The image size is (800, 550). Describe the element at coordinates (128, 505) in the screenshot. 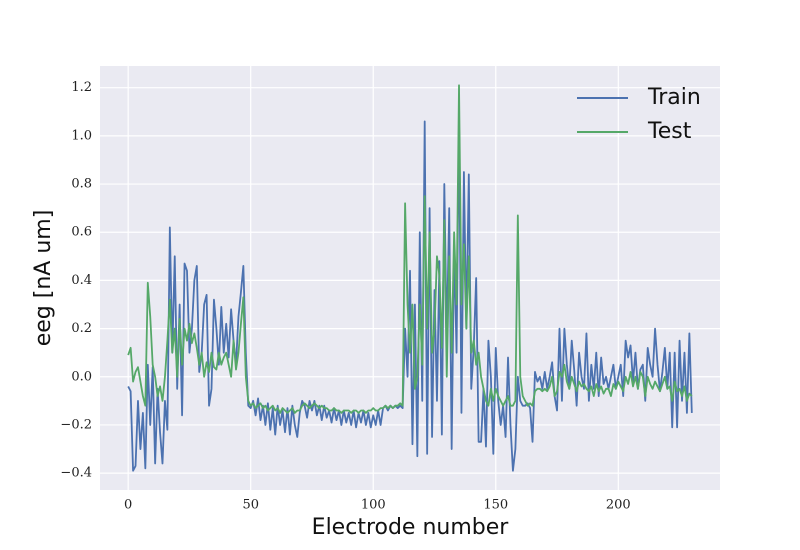

I see `x-tick-label: 0` at that location.